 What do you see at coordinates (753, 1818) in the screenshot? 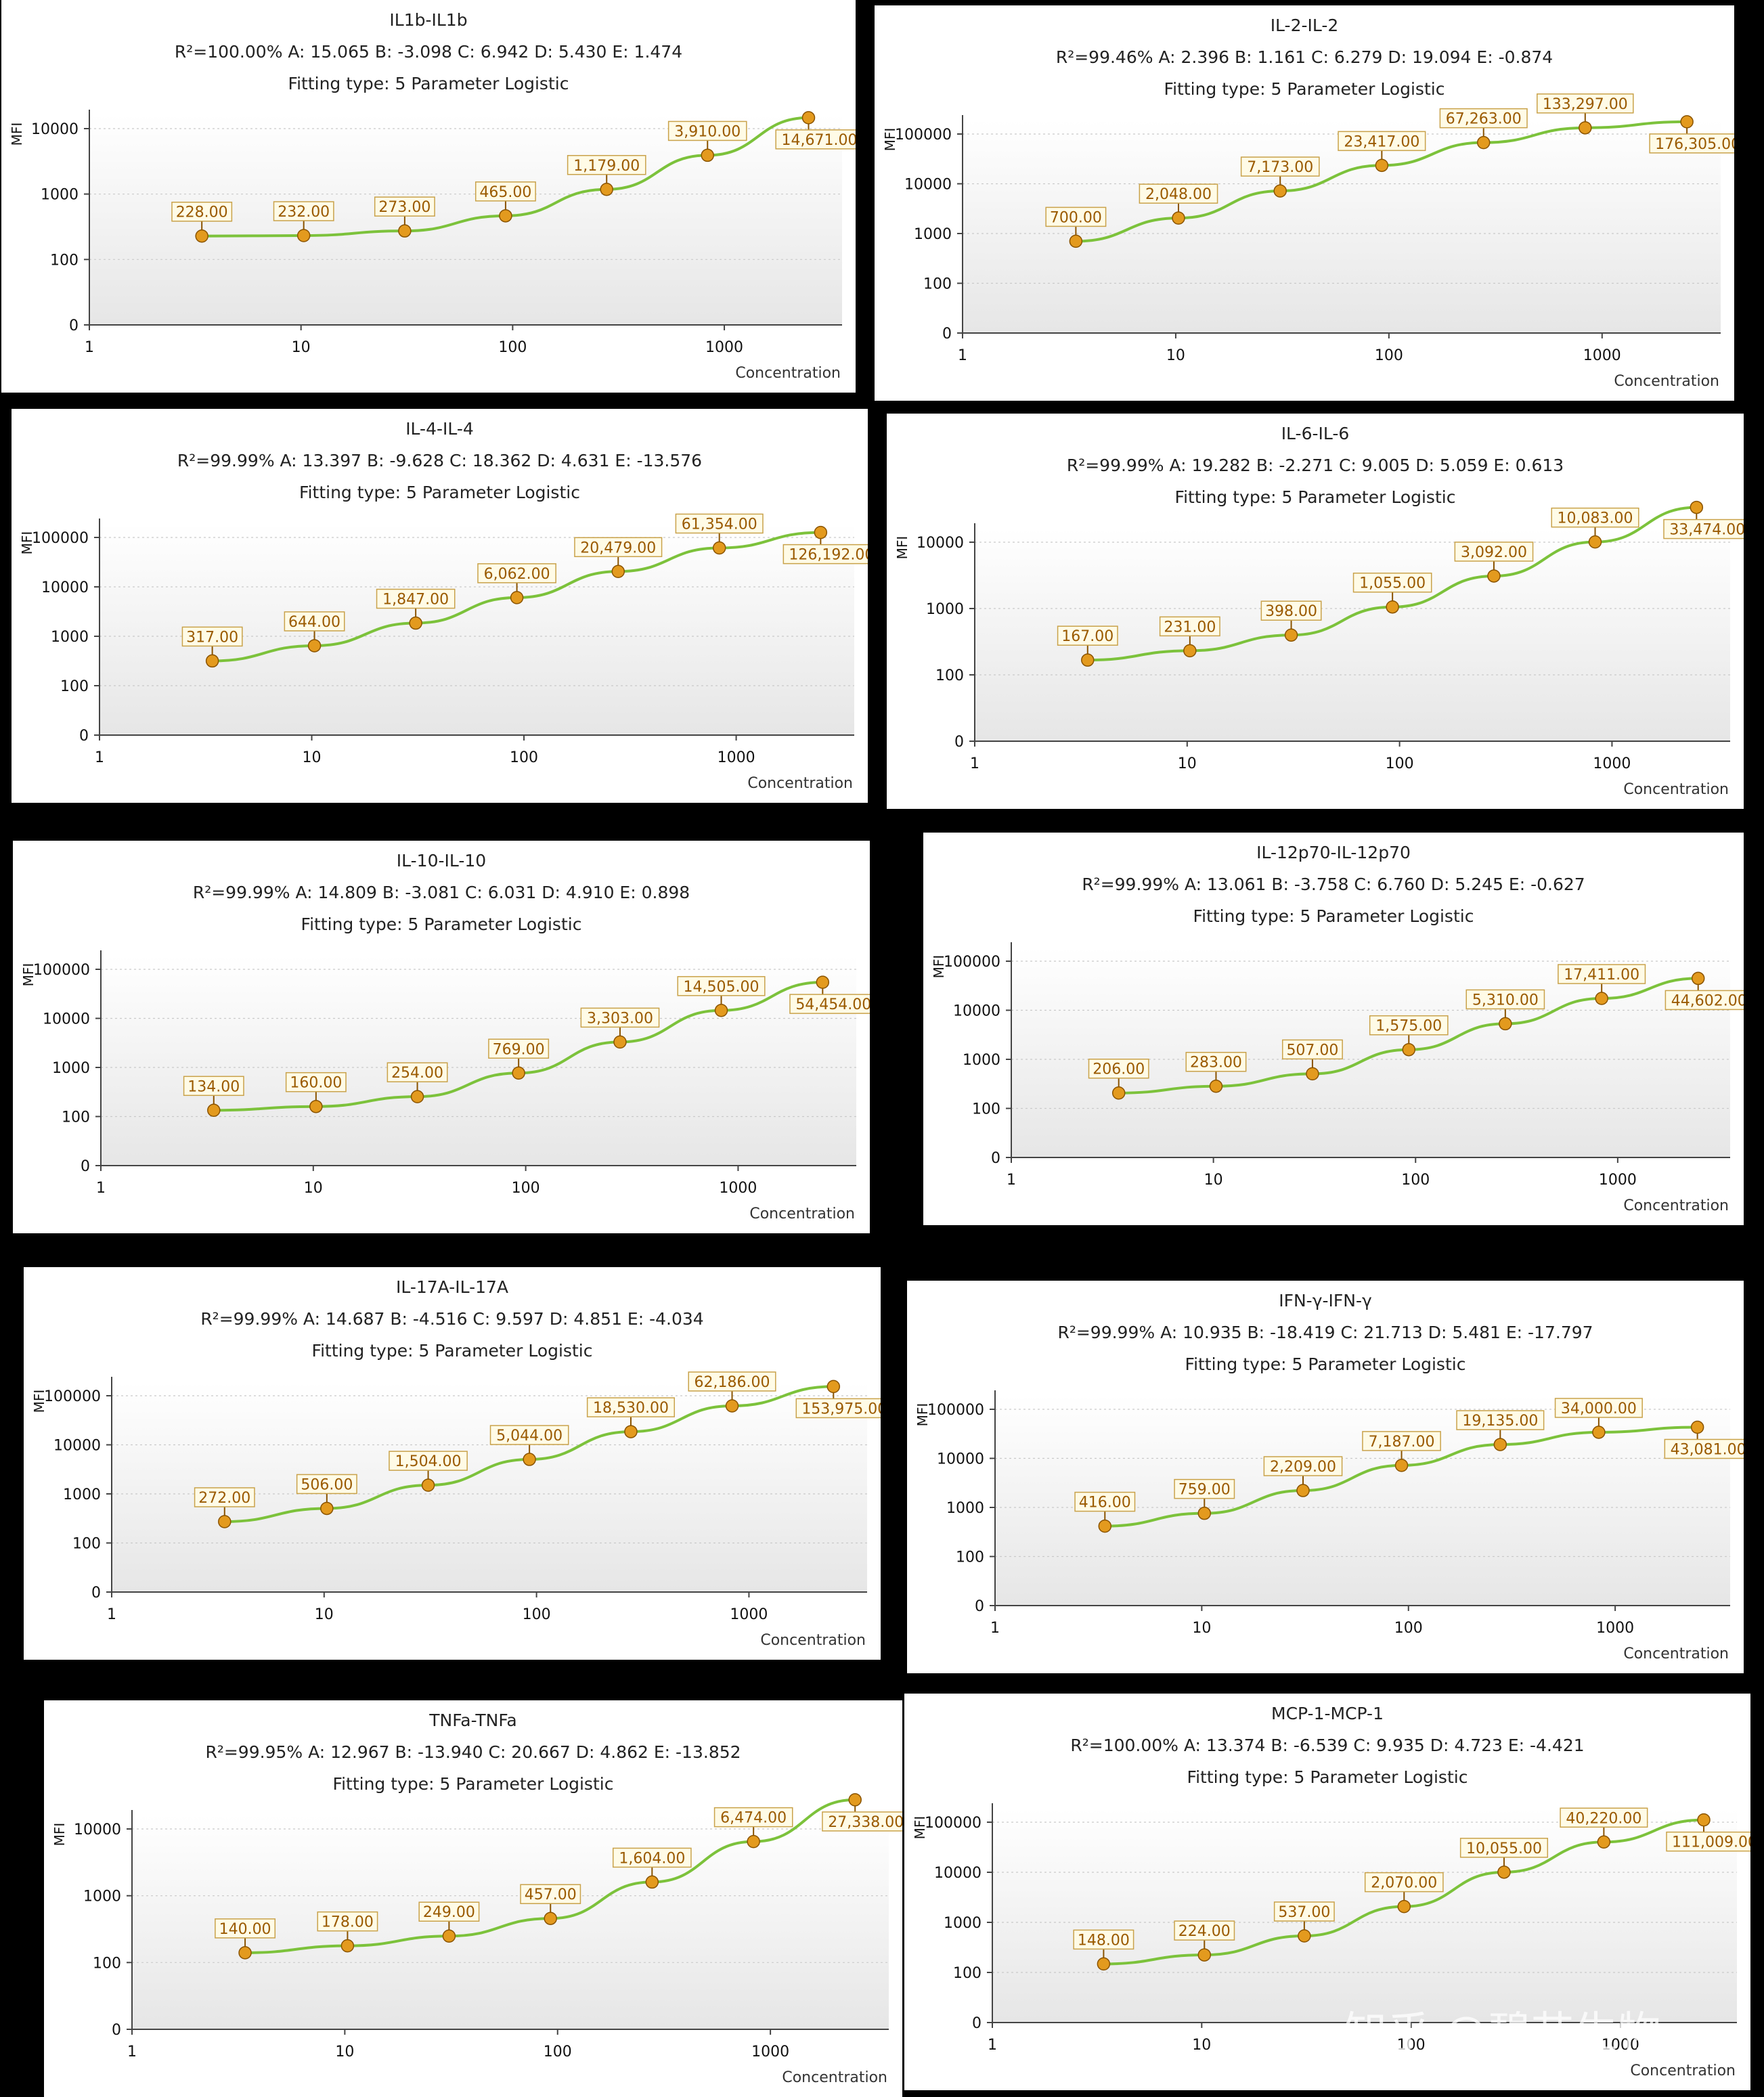
I see `data-label: 6,474.00` at bounding box center [753, 1818].